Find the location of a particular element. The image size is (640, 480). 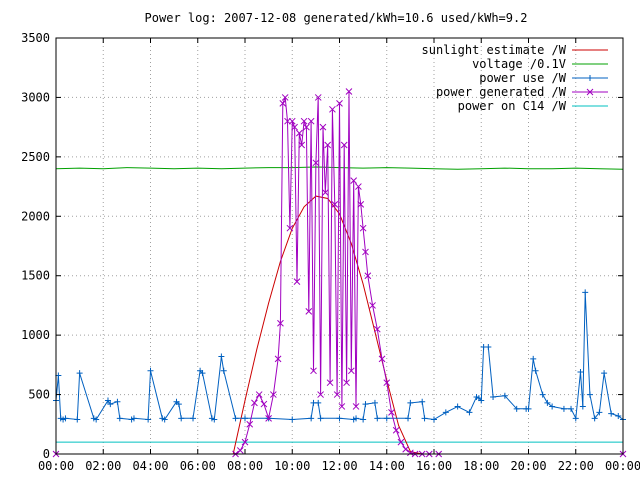

x-tick-label: 14:00 is located at coordinates (387, 466).